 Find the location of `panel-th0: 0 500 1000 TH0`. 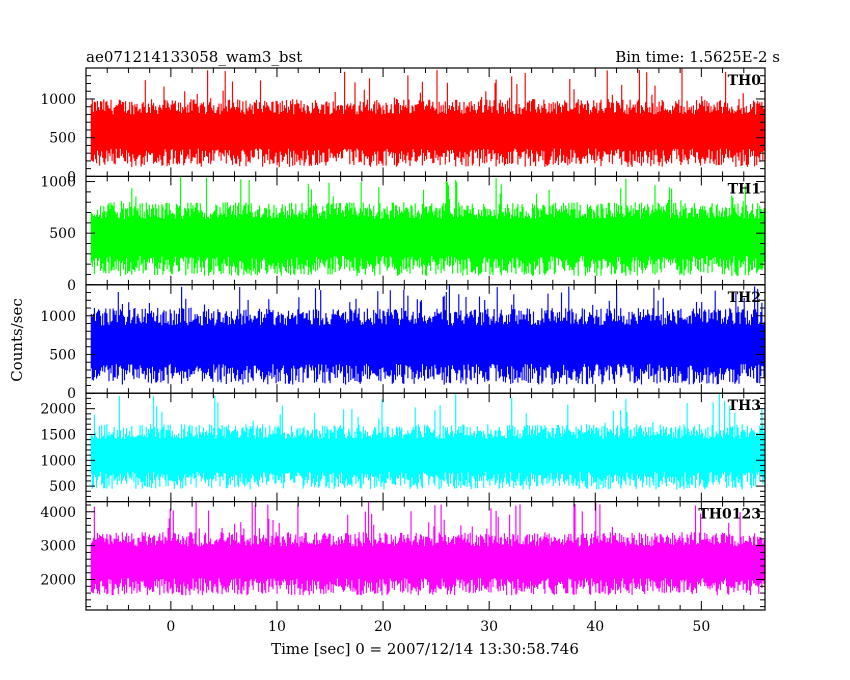

panel-th0: 0 500 1000 TH0 is located at coordinates (403, 126).